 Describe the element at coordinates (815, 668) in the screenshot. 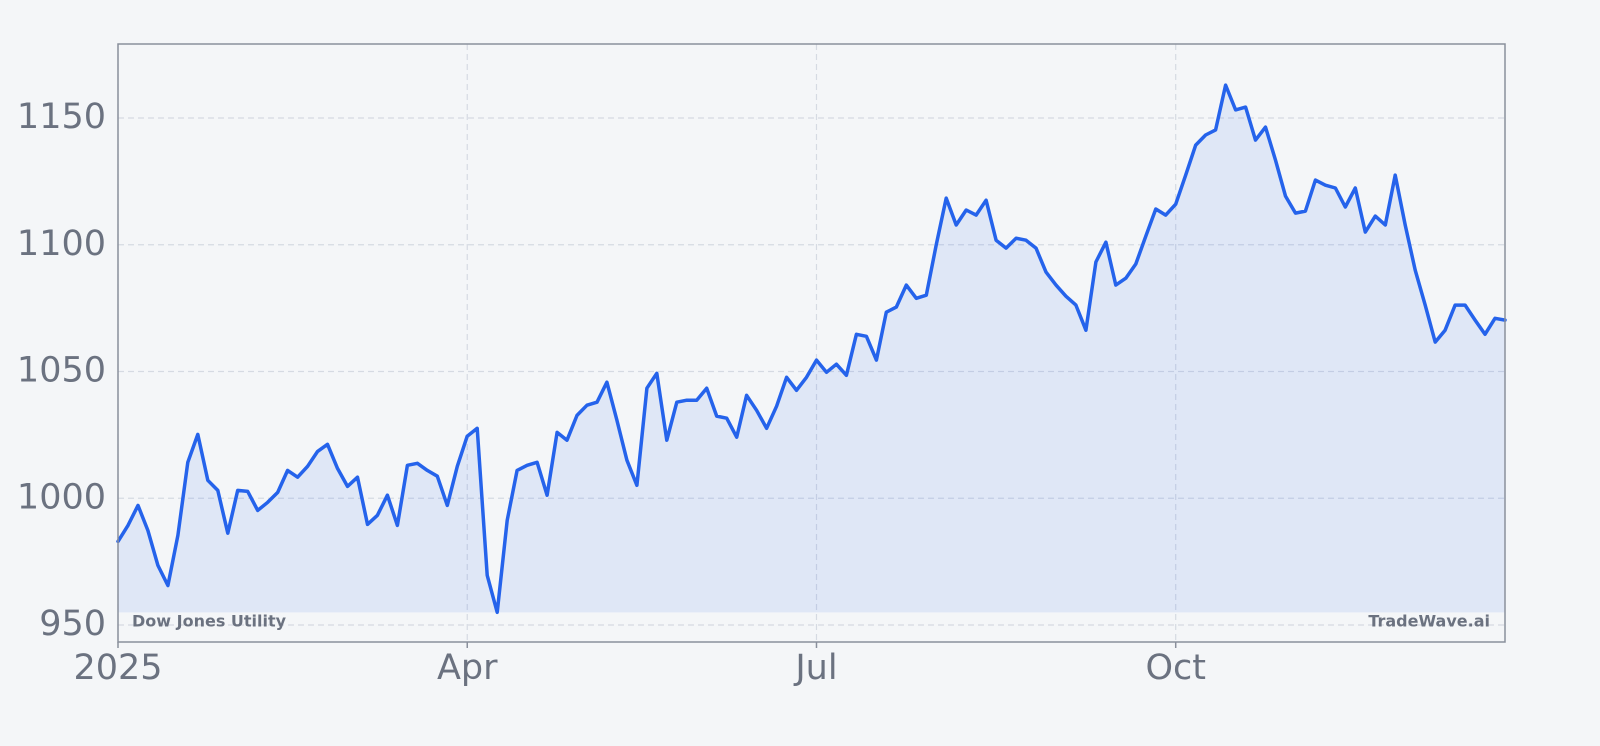

I see `x-tick-label: Jul` at that location.